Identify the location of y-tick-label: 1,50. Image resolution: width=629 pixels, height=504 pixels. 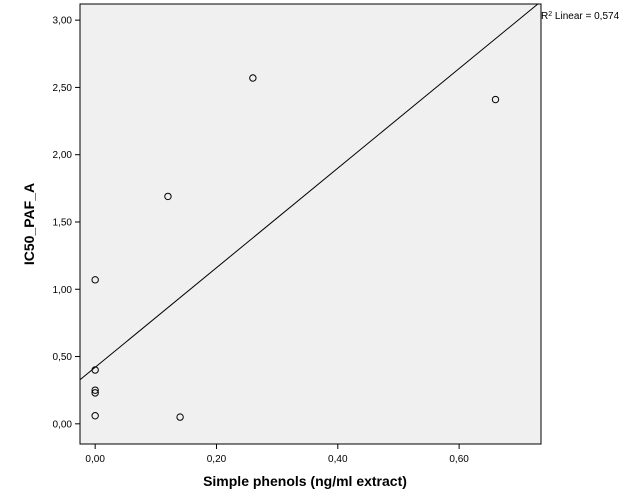
(63, 222).